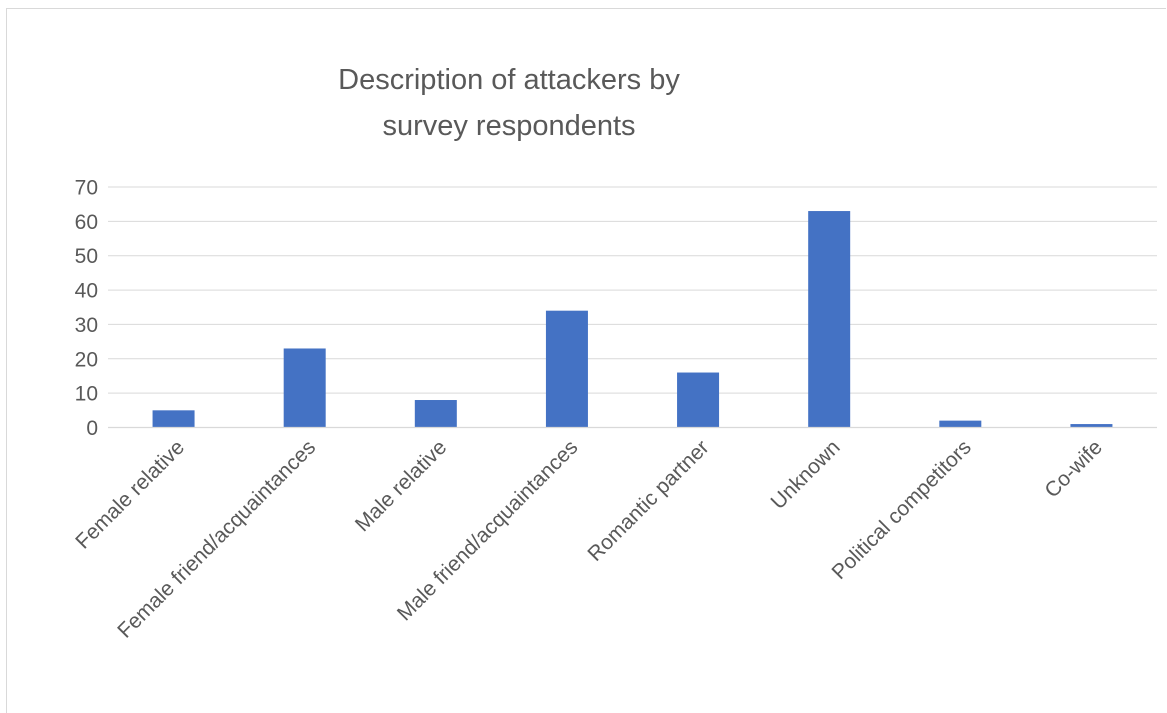 The height and width of the screenshot is (713, 1167). I want to click on y-tick-label: 40, so click(86, 291).